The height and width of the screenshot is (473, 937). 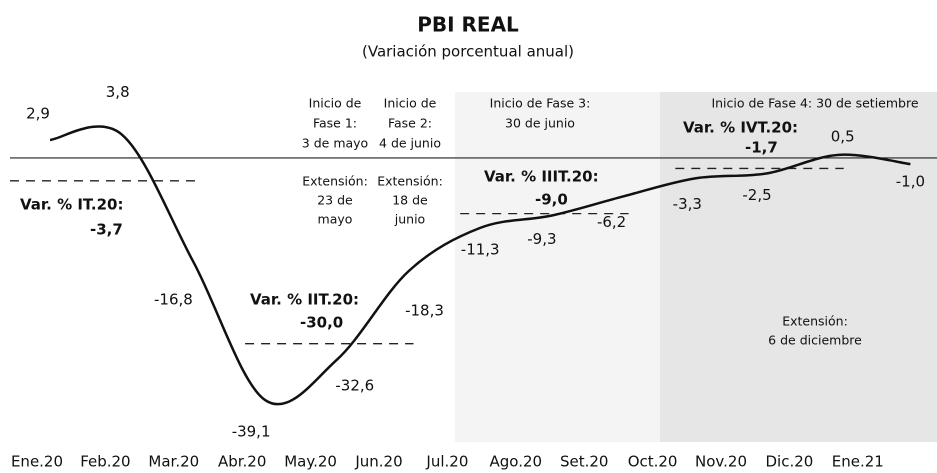 I want to click on data-label: -6,2, so click(x=611, y=222).